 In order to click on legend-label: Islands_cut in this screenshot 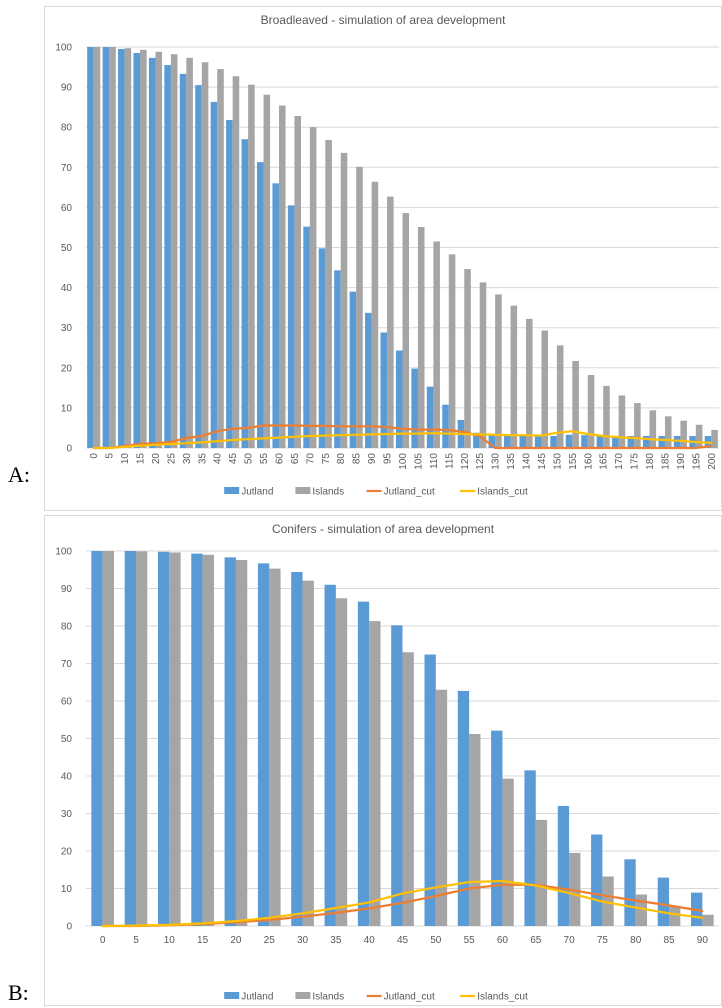, I will do `click(502, 997)`.